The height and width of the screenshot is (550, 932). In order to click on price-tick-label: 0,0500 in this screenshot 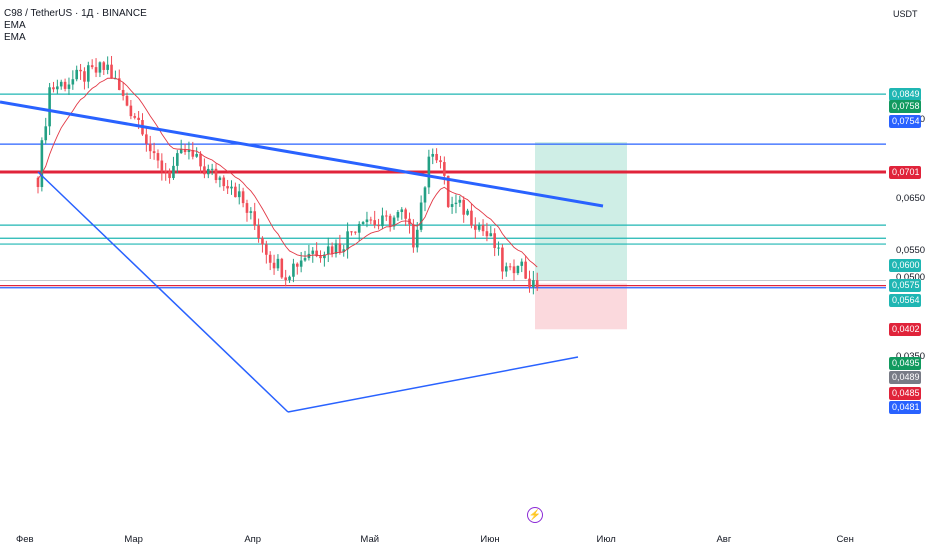, I will do `click(911, 277)`.